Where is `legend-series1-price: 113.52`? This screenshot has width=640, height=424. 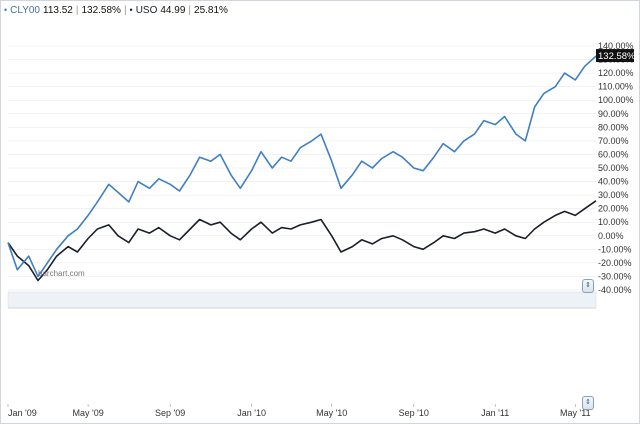
legend-series1-price: 113.52 is located at coordinates (58, 10).